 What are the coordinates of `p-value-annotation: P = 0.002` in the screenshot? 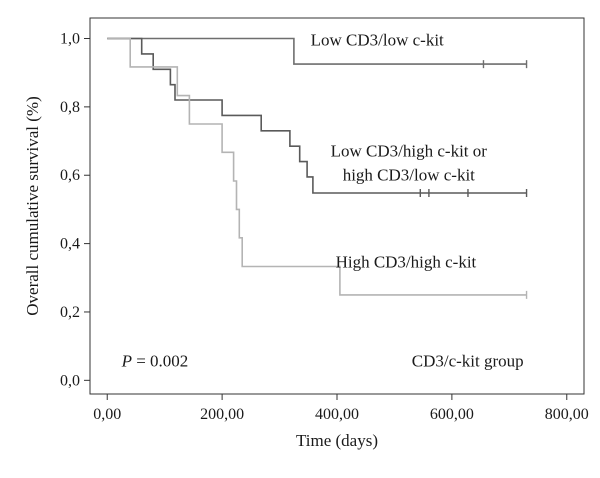 It's located at (155, 361).